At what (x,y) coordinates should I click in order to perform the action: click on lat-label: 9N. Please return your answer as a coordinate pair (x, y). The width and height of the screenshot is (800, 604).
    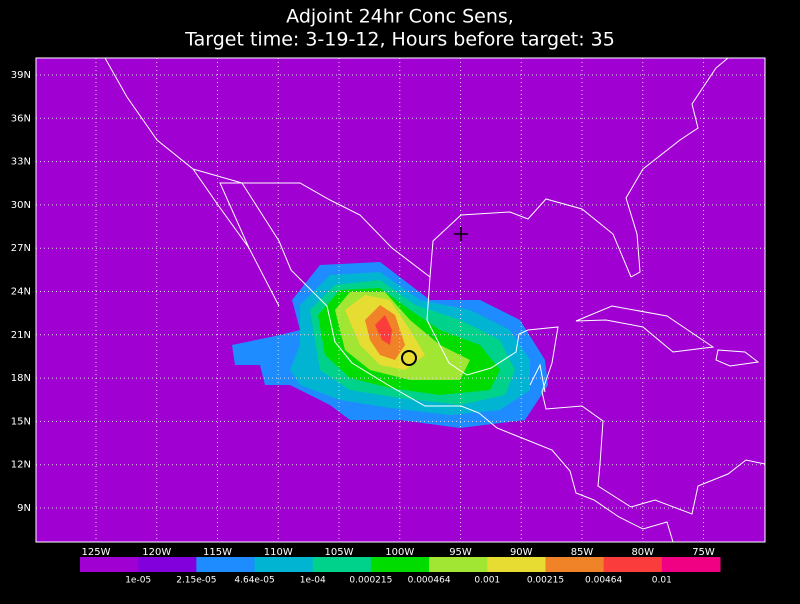
    Looking at the image, I should click on (24, 508).